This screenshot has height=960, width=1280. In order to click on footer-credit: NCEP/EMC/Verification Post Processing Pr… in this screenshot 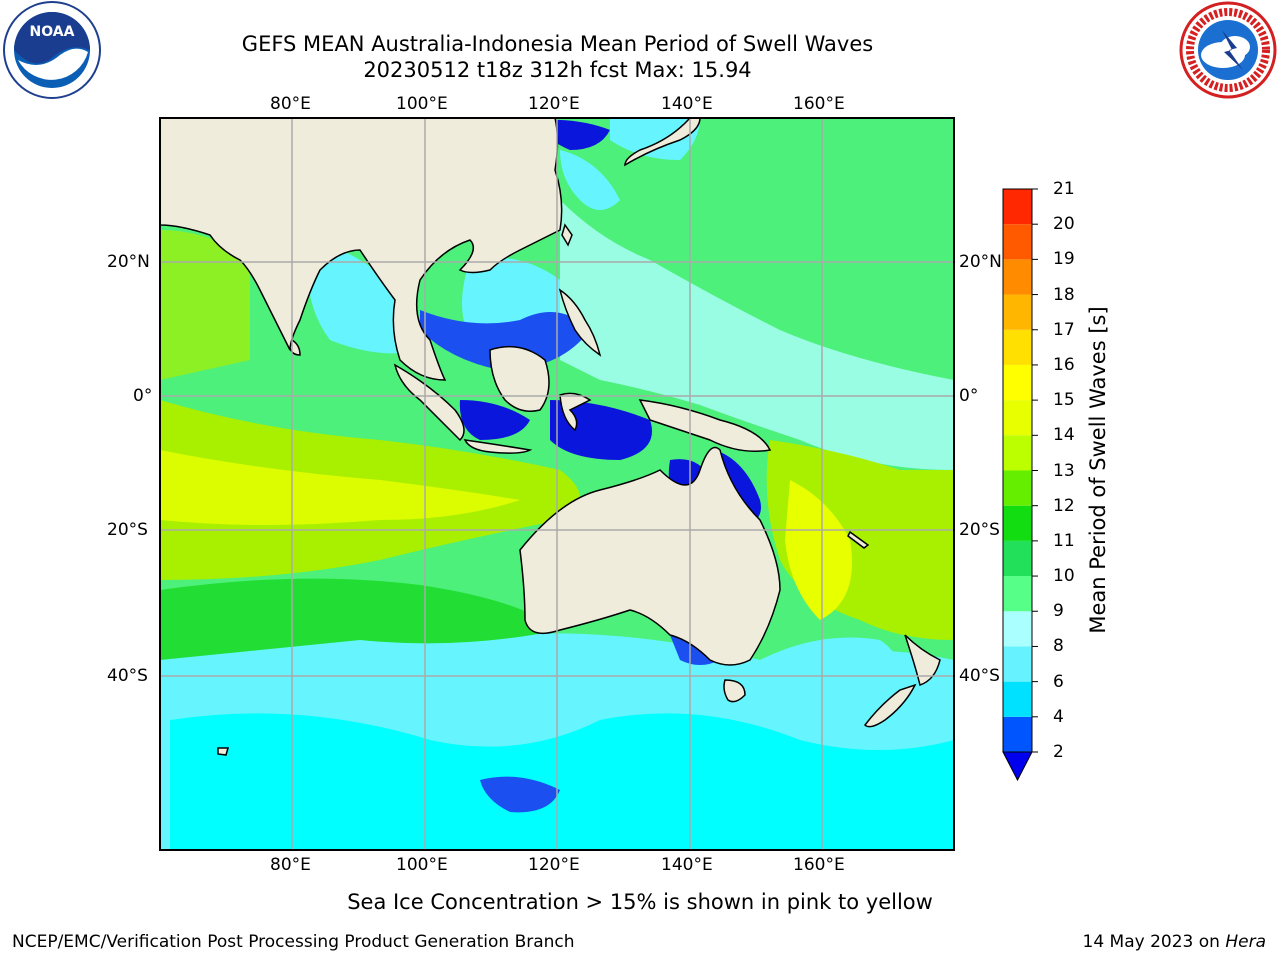, I will do `click(293, 942)`.